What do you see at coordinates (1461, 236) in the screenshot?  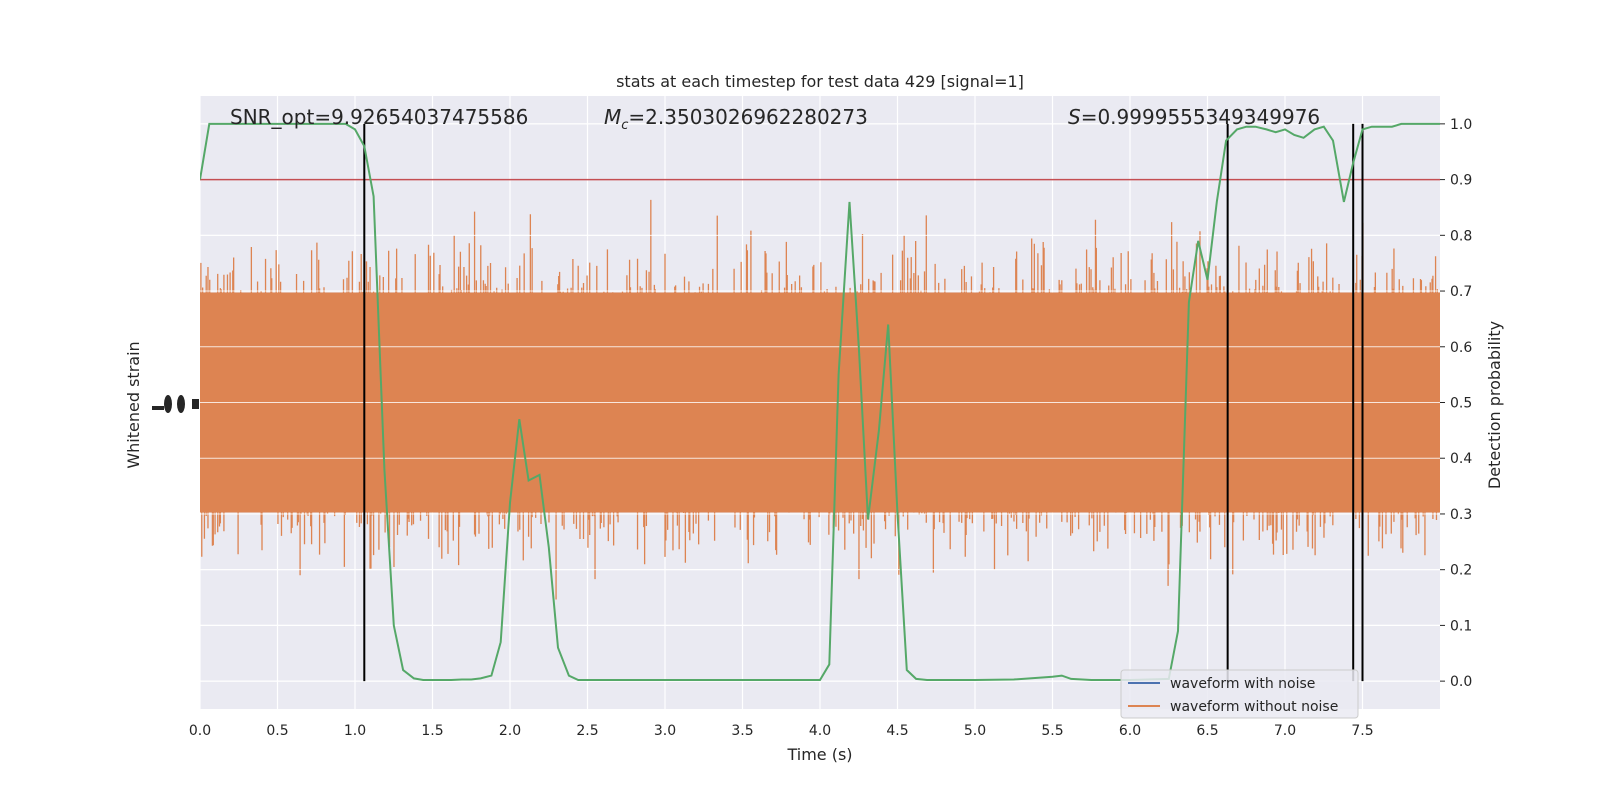 I see `y-tick-label: 0.8` at bounding box center [1461, 236].